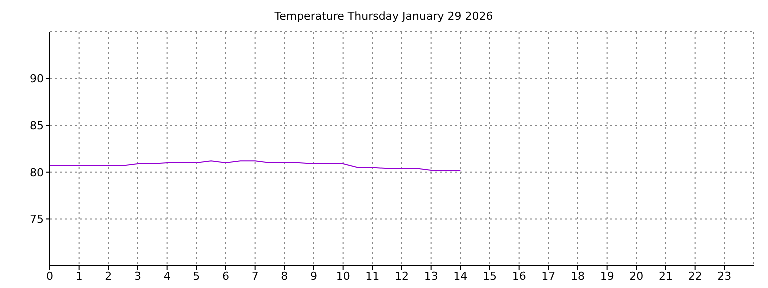  I want to click on x-tick-label: 3, so click(138, 276).